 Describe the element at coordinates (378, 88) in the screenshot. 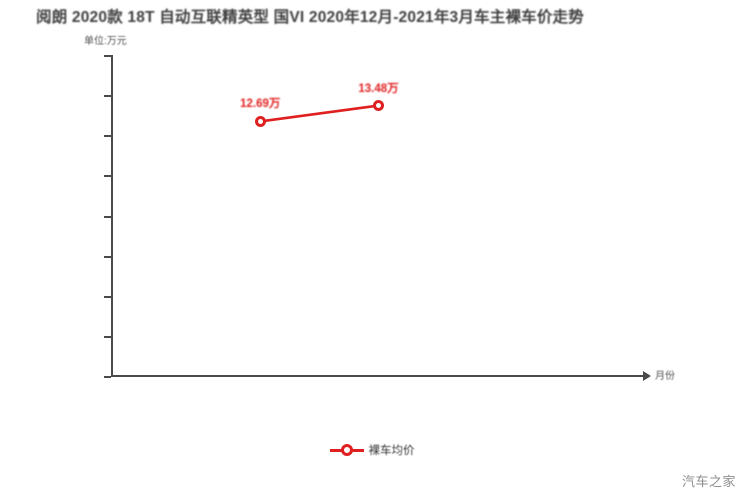

I see `data-point-label: 13.48万` at that location.